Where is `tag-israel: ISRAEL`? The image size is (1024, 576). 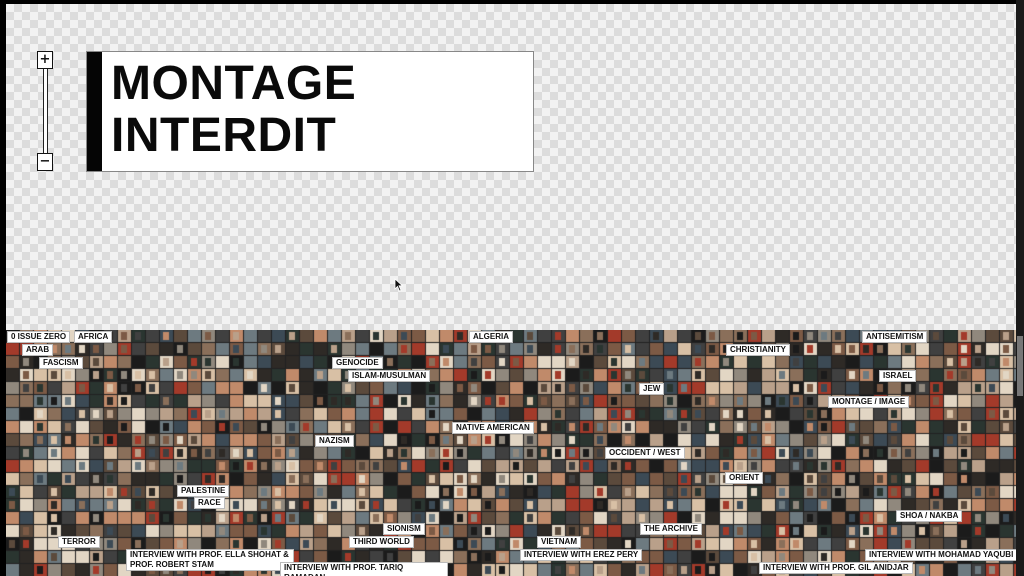
tag-israel: ISRAEL is located at coordinates (898, 376).